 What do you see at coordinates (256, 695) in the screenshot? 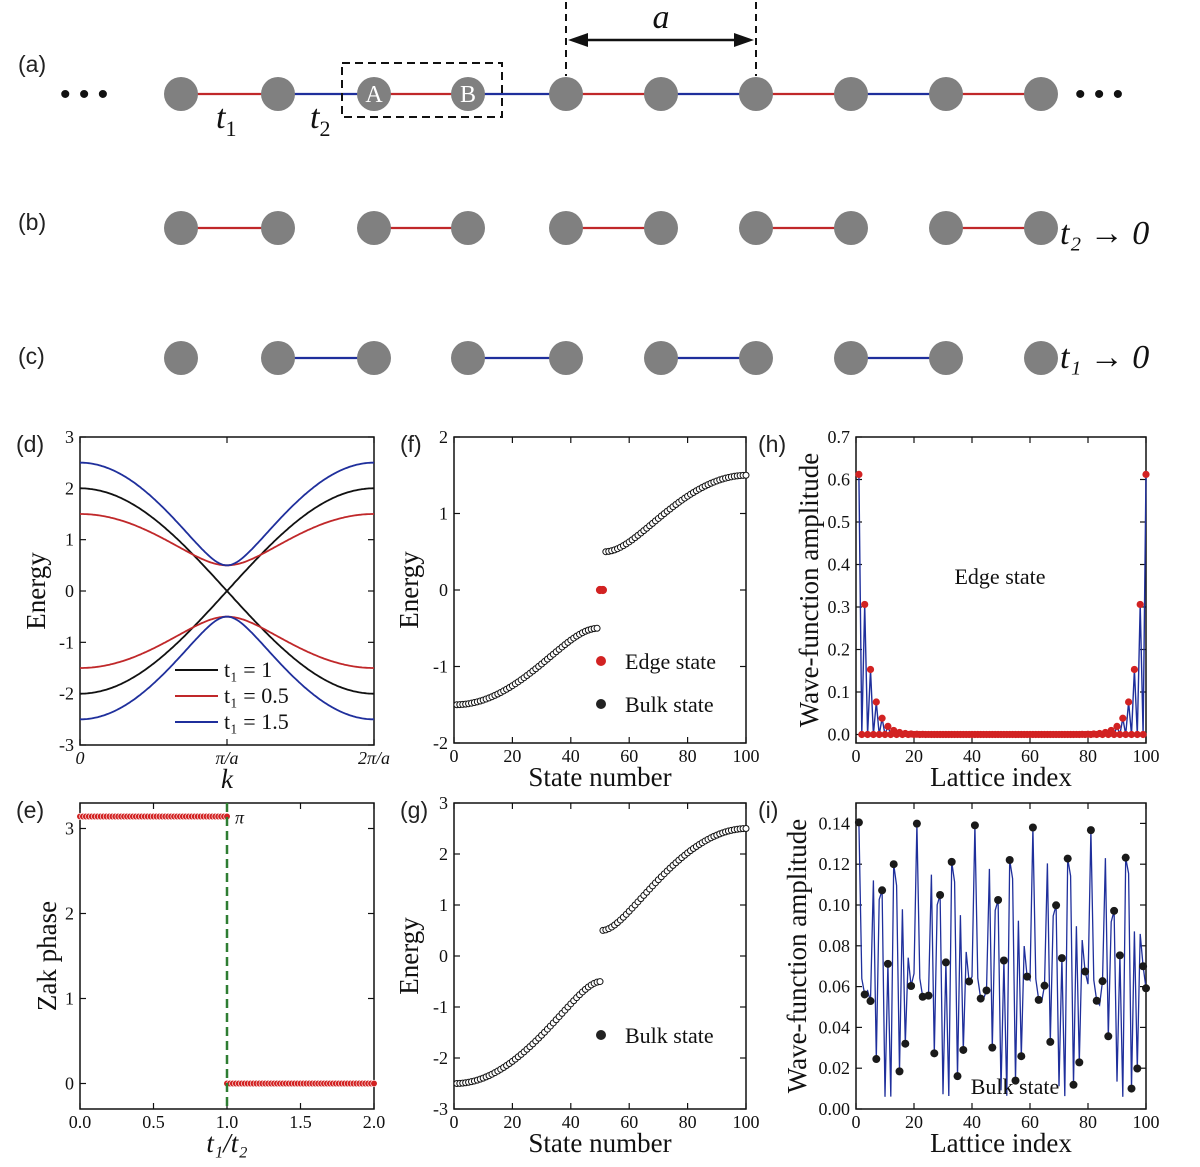
I see `legend-label: t₁ = 0.5` at bounding box center [256, 695].